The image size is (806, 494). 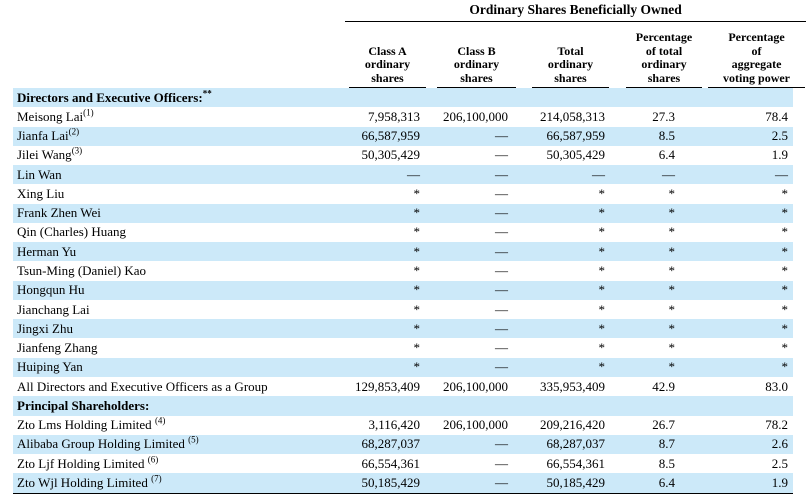 What do you see at coordinates (394, 116) in the screenshot?
I see `cell-class-a-shares: 7,958,313` at bounding box center [394, 116].